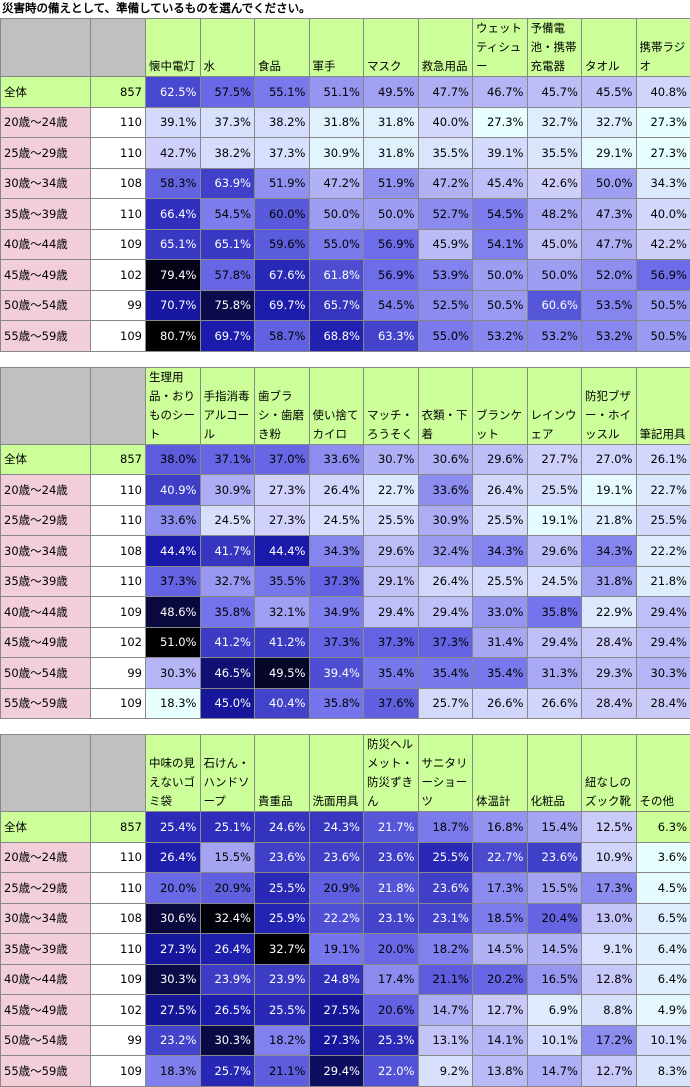 This screenshot has height=1087, width=690. Describe the element at coordinates (609, 214) in the screenshot. I see `cell: 47.3%` at that location.